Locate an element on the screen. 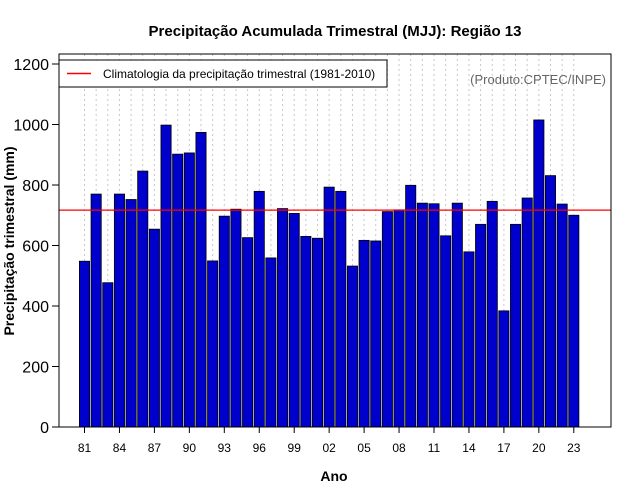 The image size is (640, 500). bar-2011 is located at coordinates (434, 315).